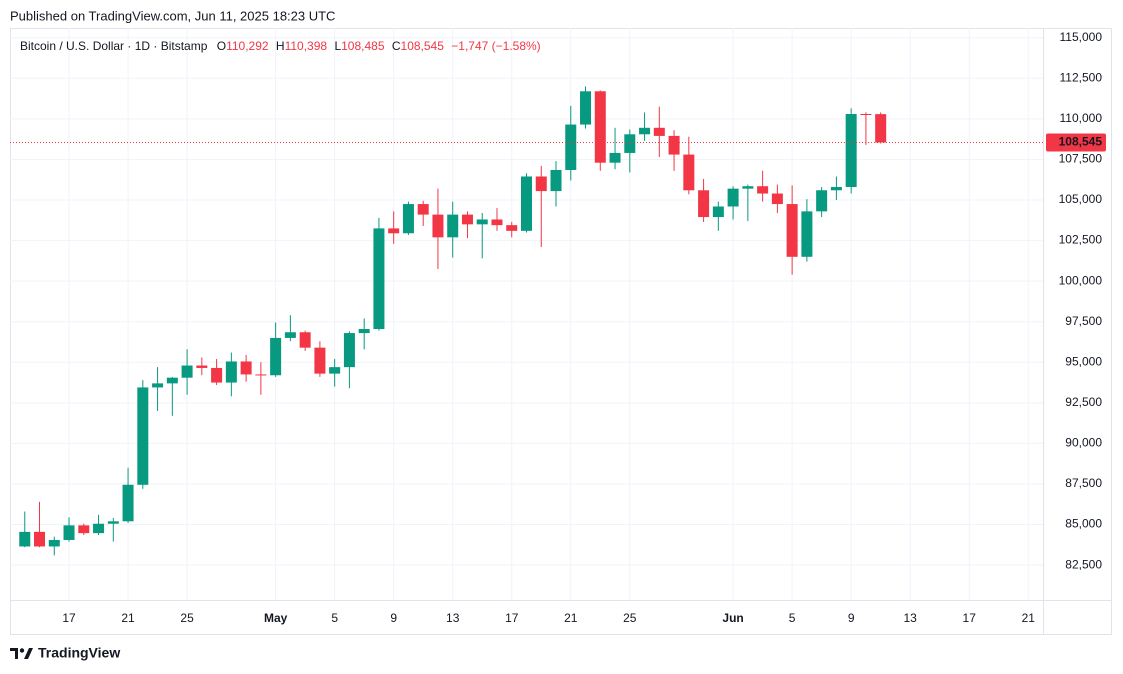 This screenshot has height=674, width=1123. I want to click on y-tick-label: 97,500, so click(1083, 321).